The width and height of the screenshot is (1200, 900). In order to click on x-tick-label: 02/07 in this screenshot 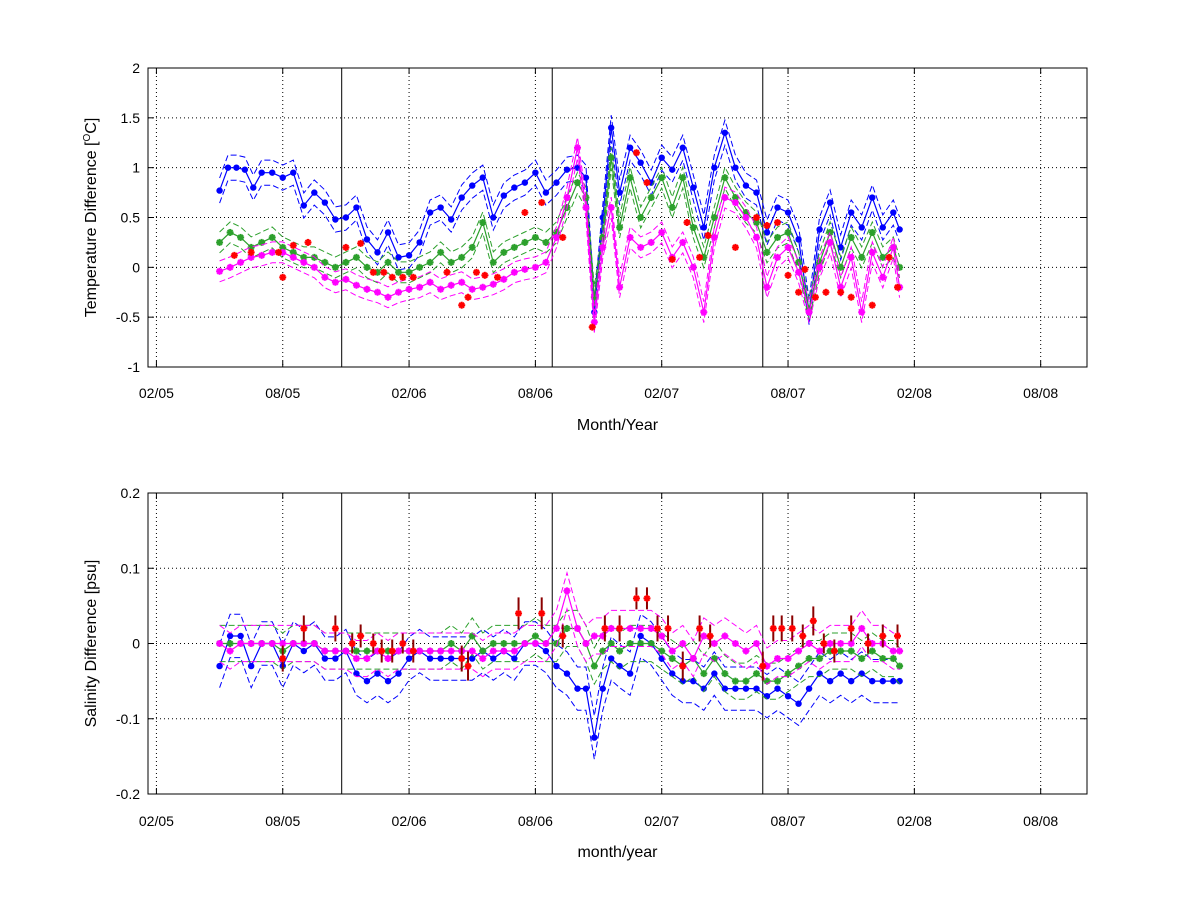, I will do `click(661, 821)`.